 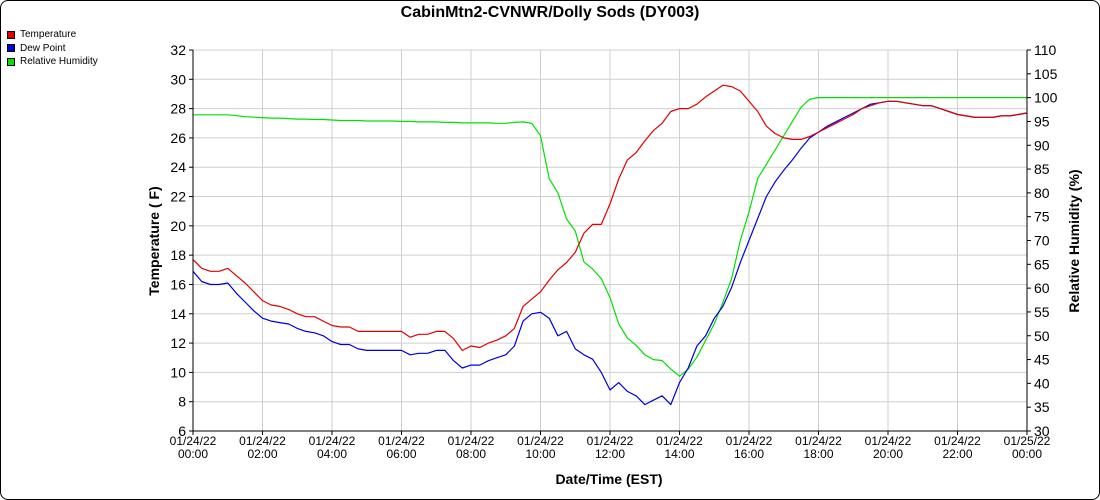 What do you see at coordinates (11, 61) in the screenshot?
I see `legend-swatch-relative-humidity` at bounding box center [11, 61].